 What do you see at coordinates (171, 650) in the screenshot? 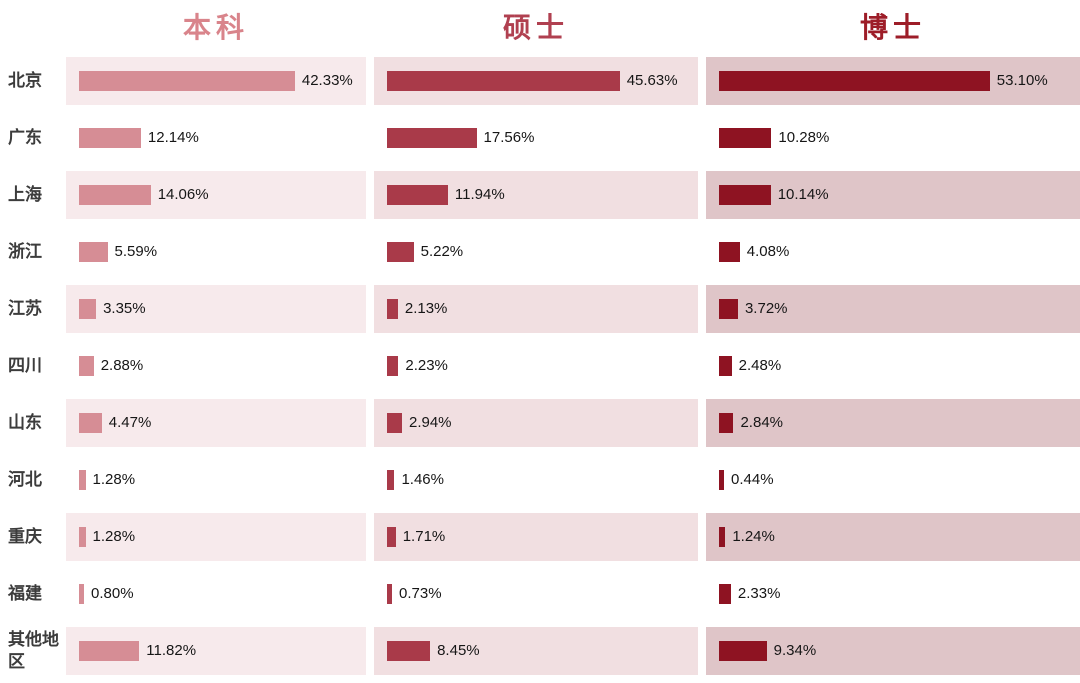
I see `bar-value: 11.82%` at bounding box center [171, 650].